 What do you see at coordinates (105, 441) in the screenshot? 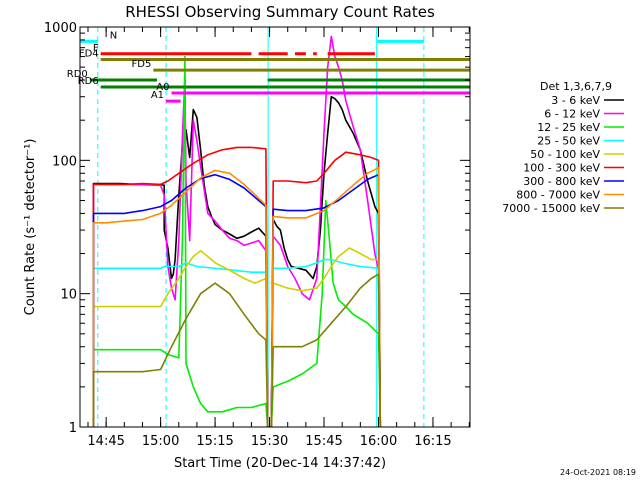
I see `x-tick-label: 14:45` at bounding box center [105, 441].